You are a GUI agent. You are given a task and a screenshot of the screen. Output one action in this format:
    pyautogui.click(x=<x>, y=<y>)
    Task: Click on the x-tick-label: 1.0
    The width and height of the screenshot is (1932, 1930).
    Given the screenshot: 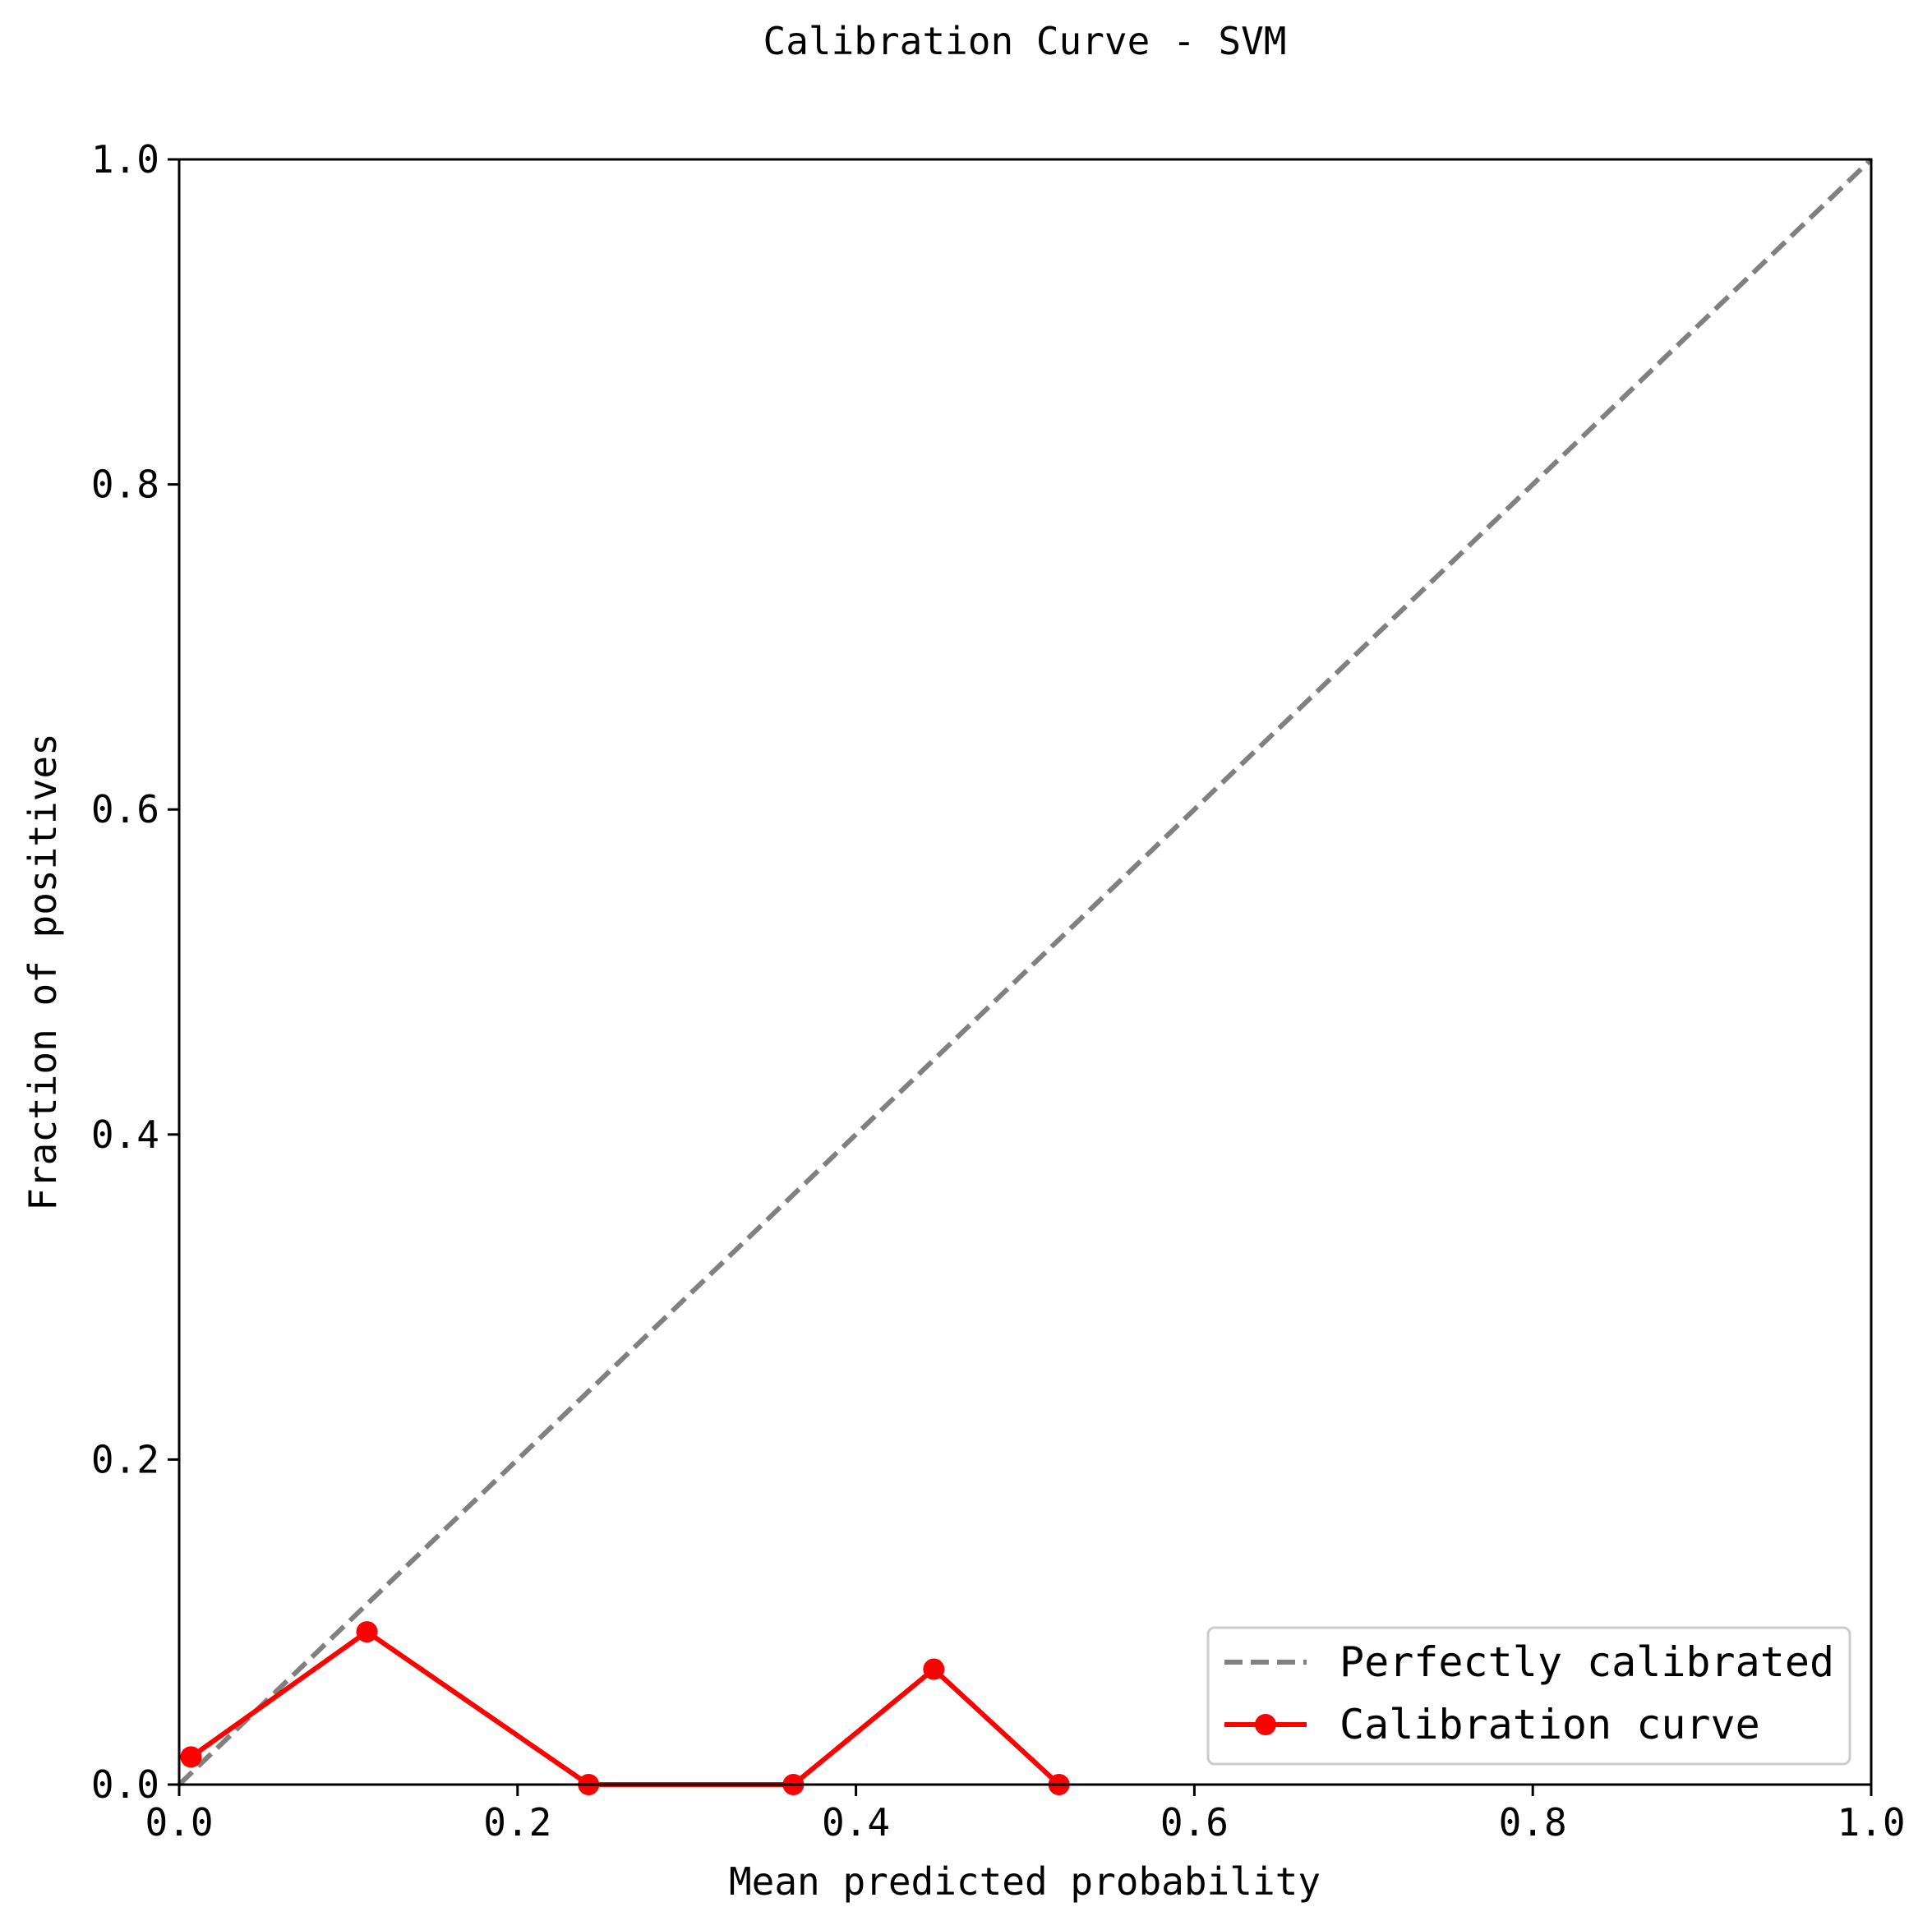 What is the action you would take?
    pyautogui.click(x=1871, y=1822)
    